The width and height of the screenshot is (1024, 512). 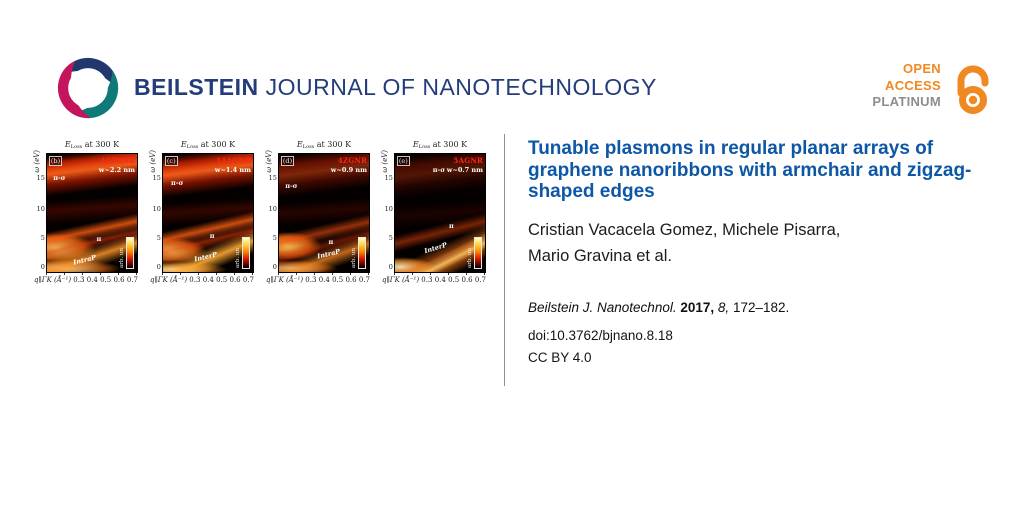 I want to click on open-access-line1: OPEN, so click(x=921, y=68).